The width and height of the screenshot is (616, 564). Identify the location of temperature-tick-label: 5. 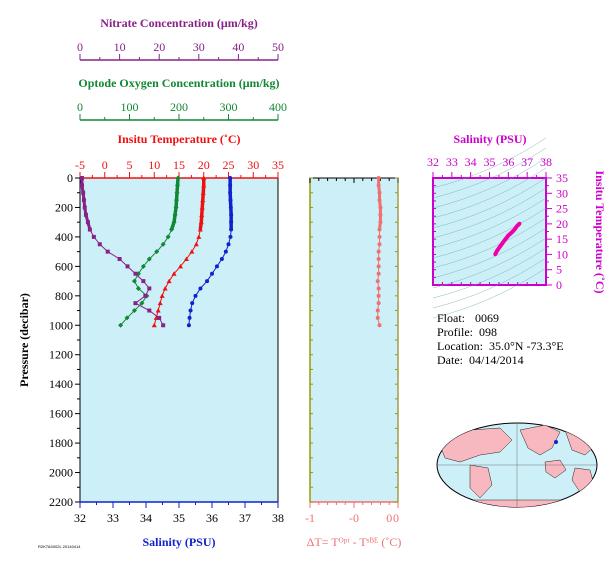
(130, 165).